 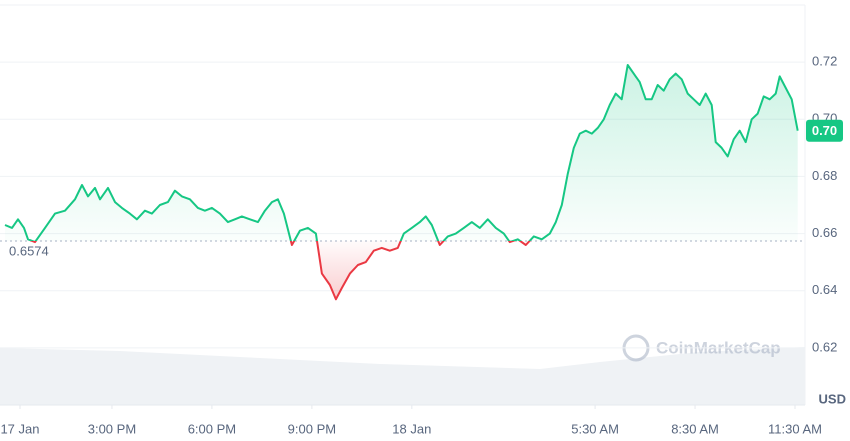 I want to click on x-tick-label: 18 Jan, so click(x=411, y=428).